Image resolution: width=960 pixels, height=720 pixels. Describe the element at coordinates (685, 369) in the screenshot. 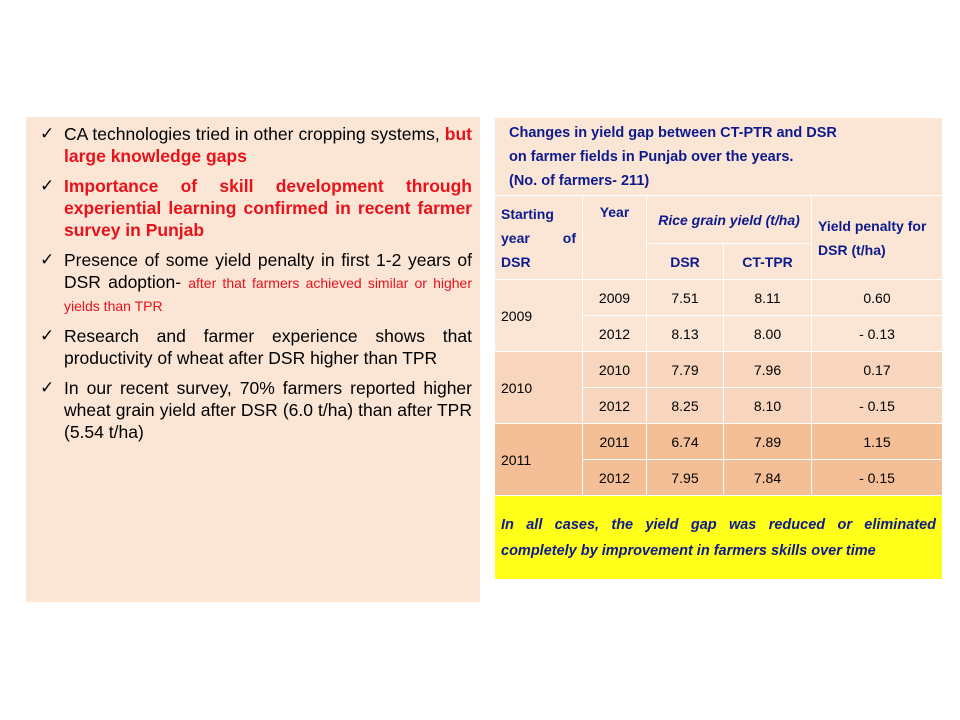

I see `cell-dsr: 7.79` at that location.